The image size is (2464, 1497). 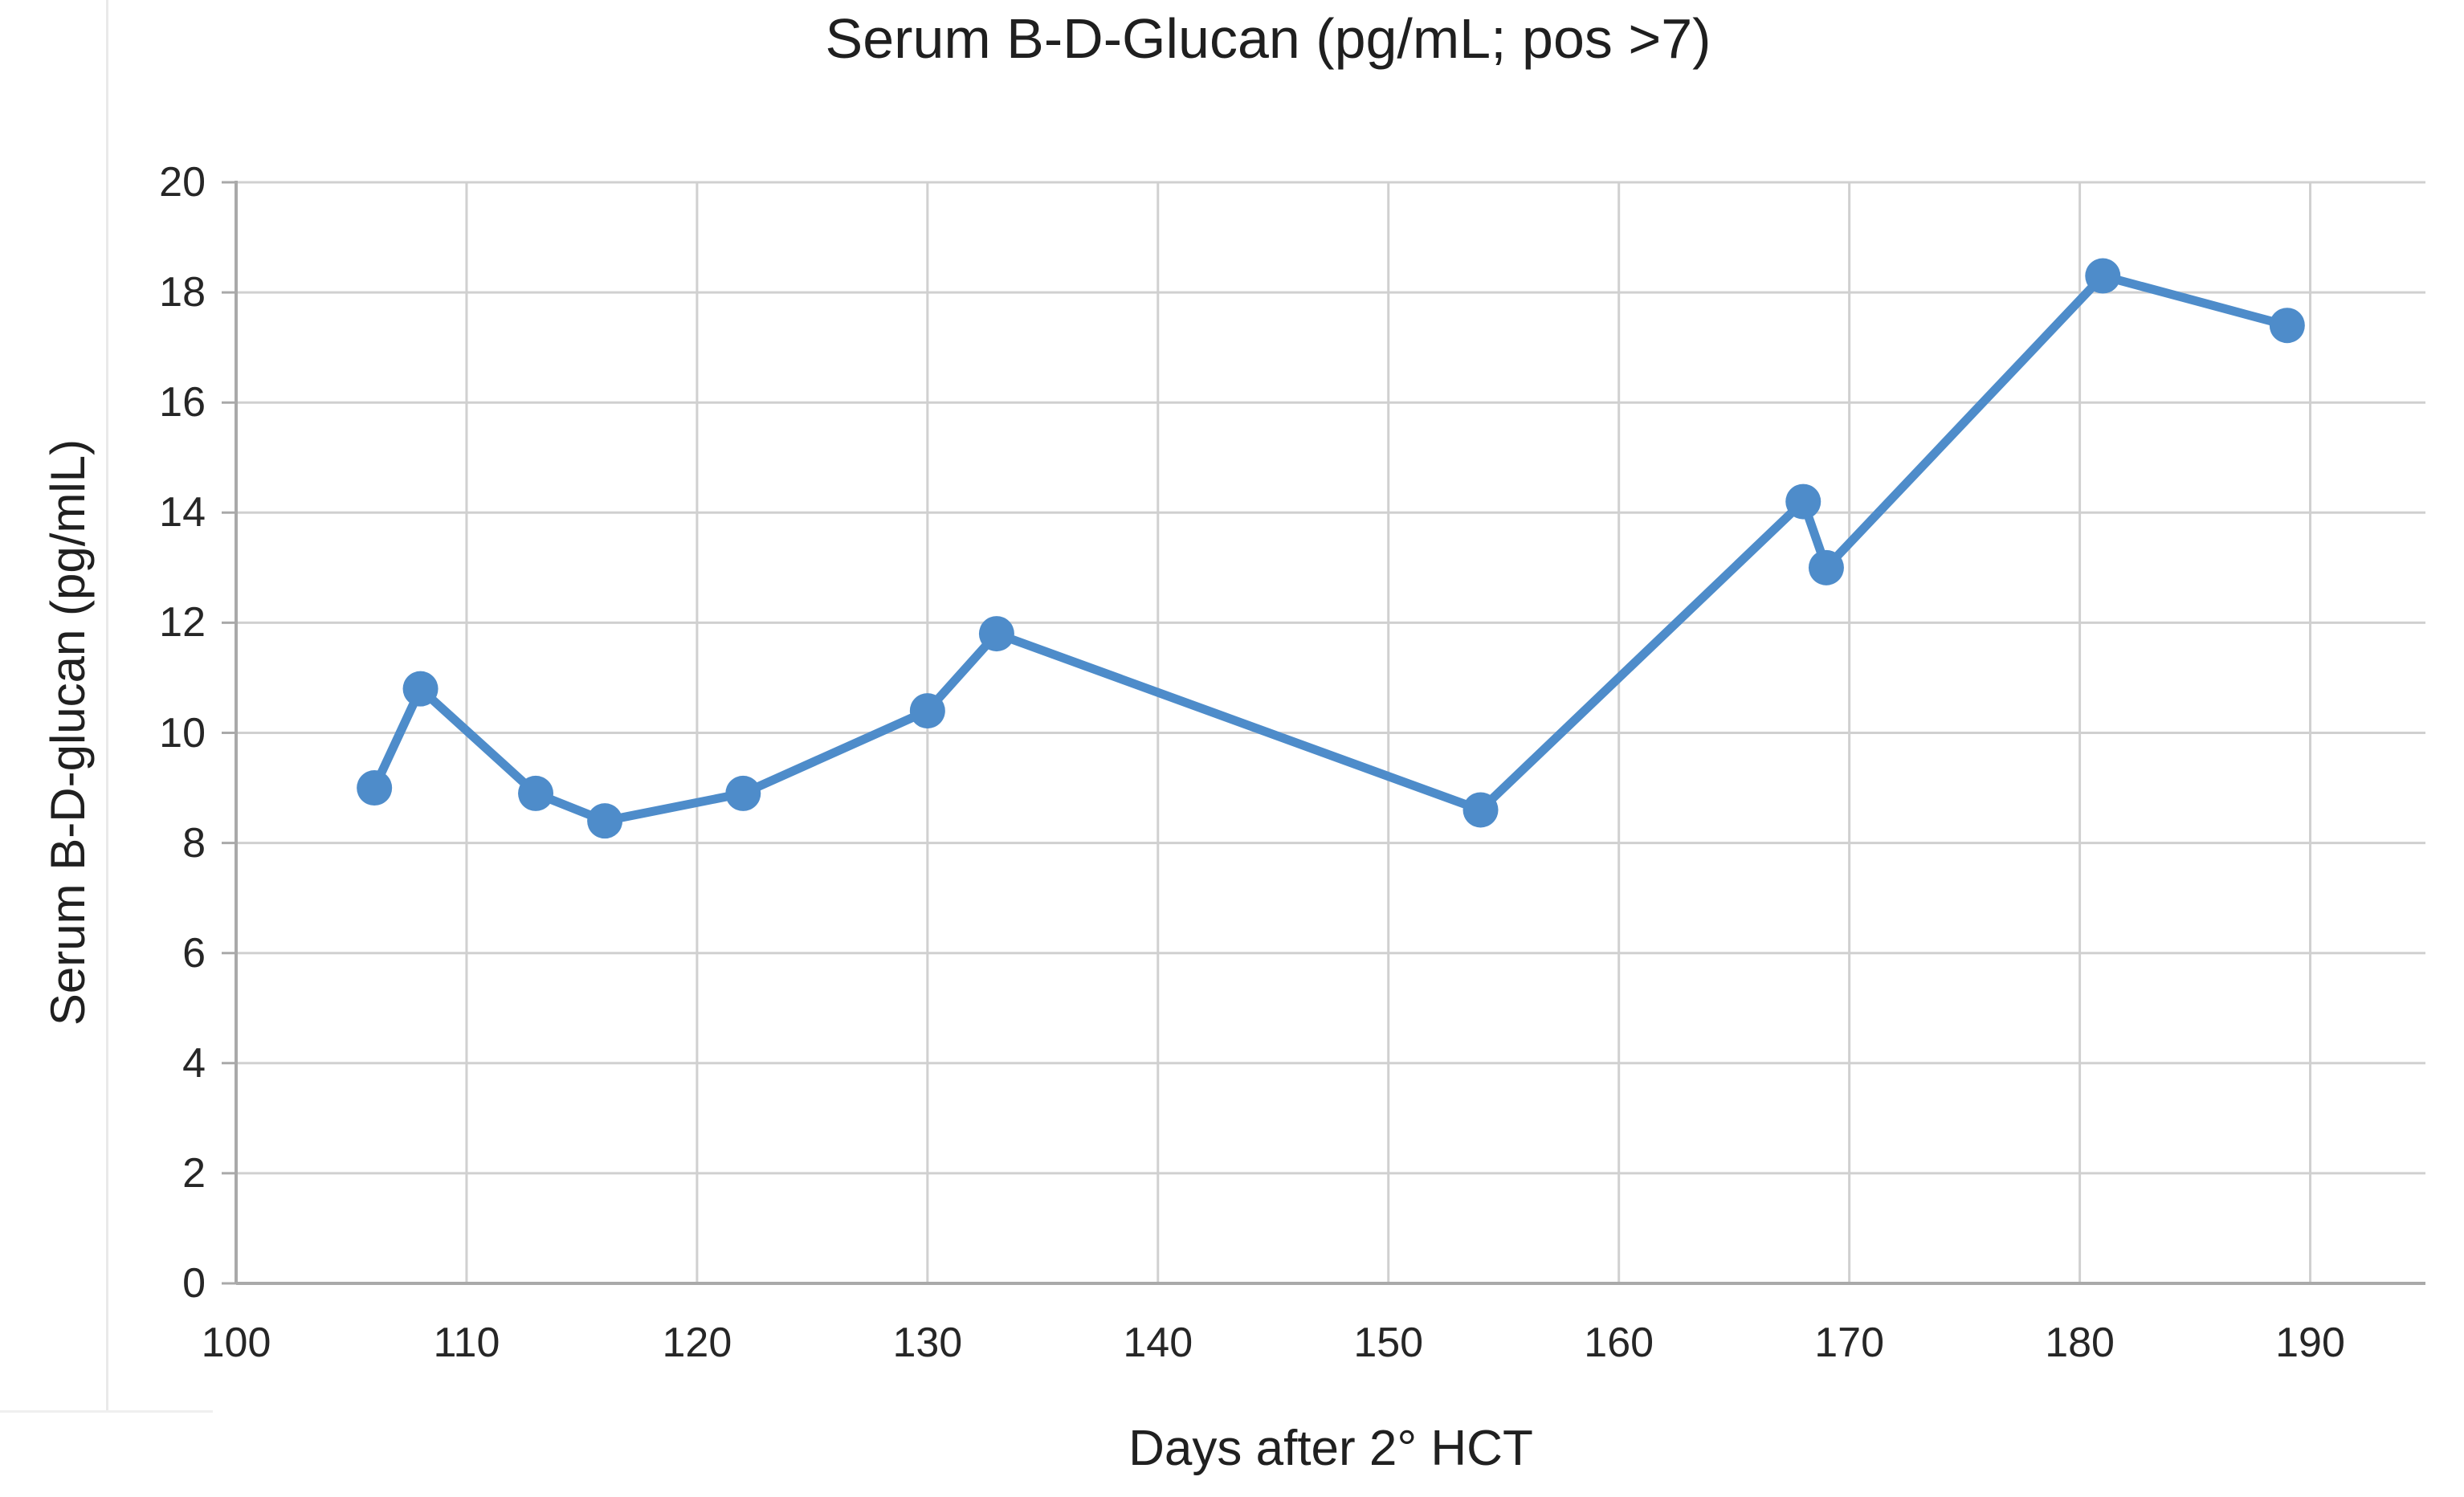 I want to click on y-tick-label-4: 4, so click(x=194, y=1063).